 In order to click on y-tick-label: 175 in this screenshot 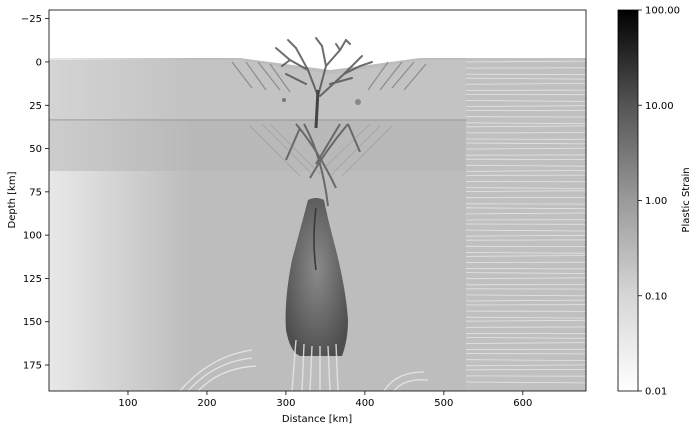, I will do `click(32, 366)`.